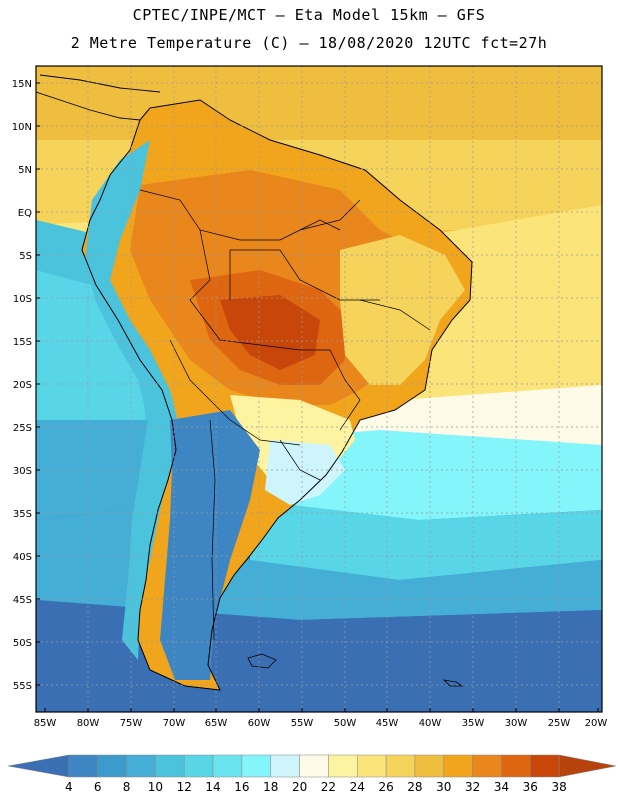  I want to click on lon-label: 20W, so click(596, 723).